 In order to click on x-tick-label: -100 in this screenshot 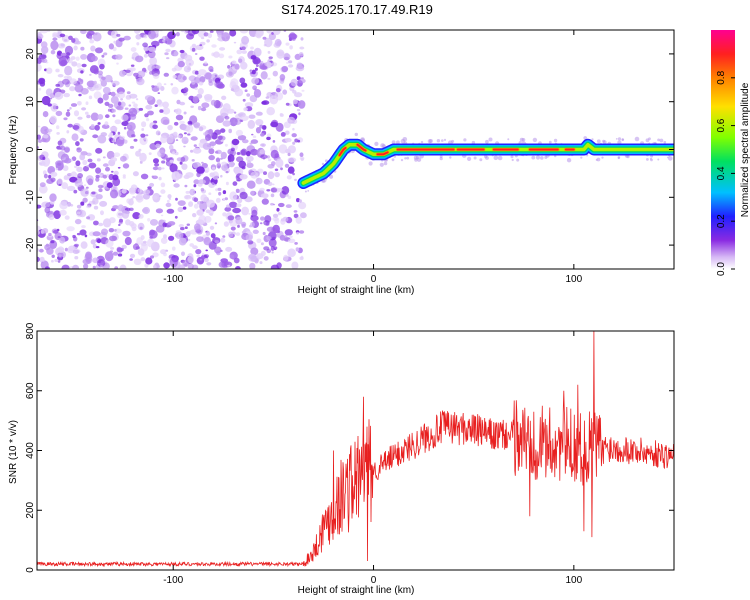, I will do `click(173, 580)`.